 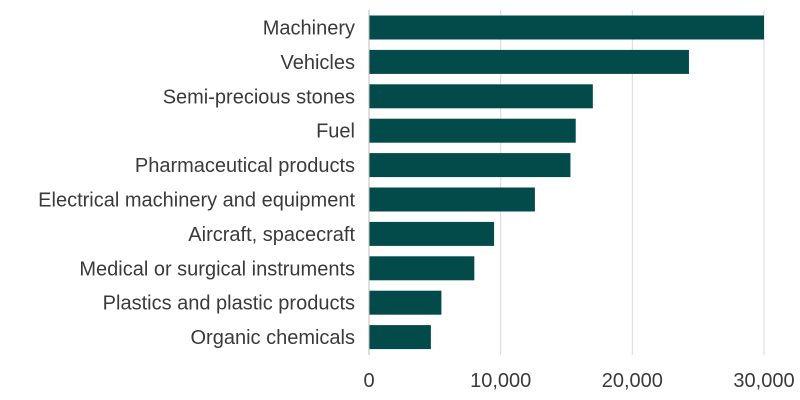 What do you see at coordinates (272, 338) in the screenshot?
I see `category-label: Organic chemicals` at bounding box center [272, 338].